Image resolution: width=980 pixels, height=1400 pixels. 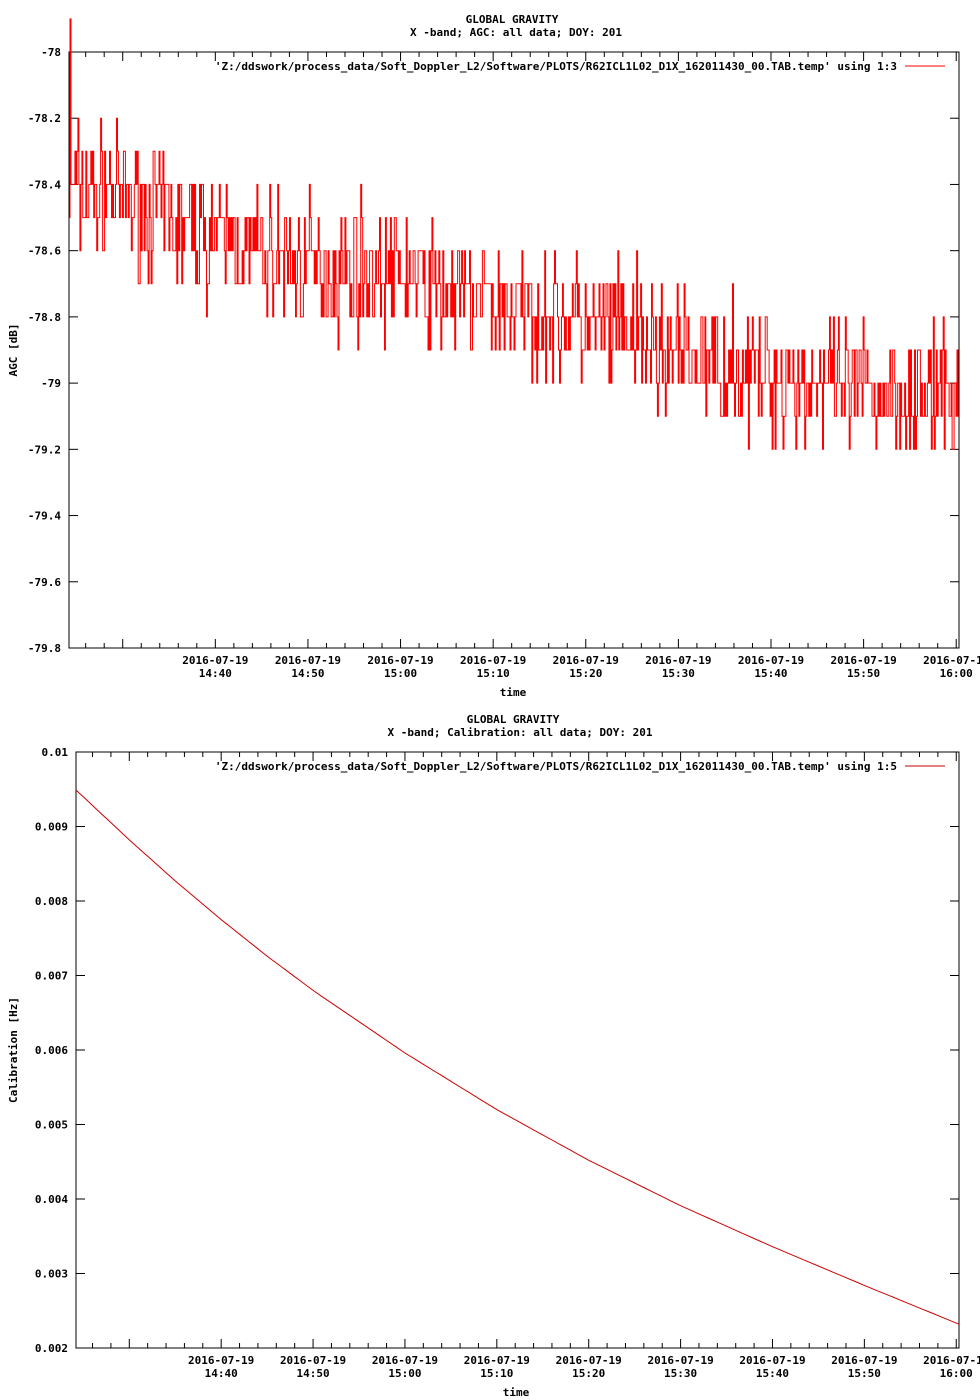 What do you see at coordinates (516, 32) in the screenshot?
I see `chart-subtitle: X -band; AGC: all data; DOY: 201` at bounding box center [516, 32].